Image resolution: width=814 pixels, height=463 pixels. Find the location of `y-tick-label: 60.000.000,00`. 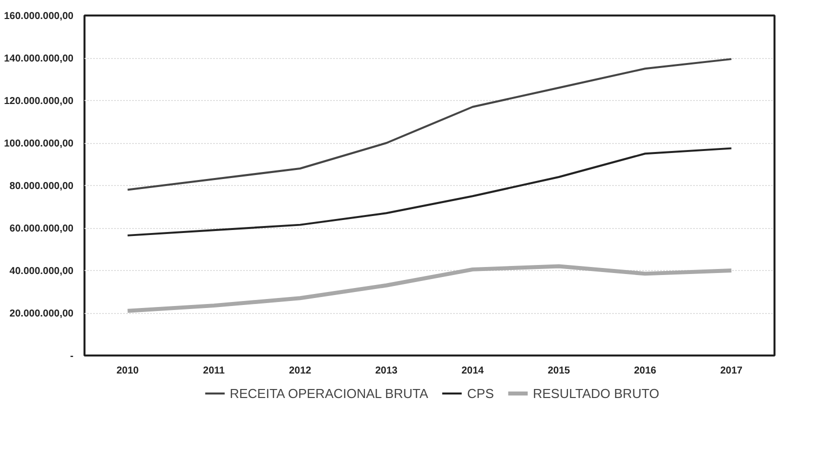

y-tick-label: 60.000.000,00 is located at coordinates (42, 229).